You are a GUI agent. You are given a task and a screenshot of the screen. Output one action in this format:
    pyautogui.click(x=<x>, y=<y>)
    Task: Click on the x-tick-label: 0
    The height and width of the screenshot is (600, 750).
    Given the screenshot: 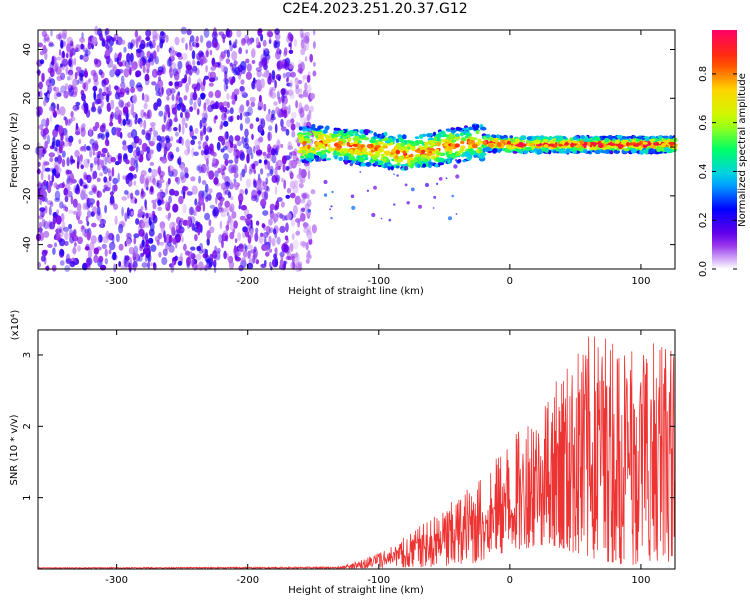 What is the action you would take?
    pyautogui.click(x=510, y=580)
    